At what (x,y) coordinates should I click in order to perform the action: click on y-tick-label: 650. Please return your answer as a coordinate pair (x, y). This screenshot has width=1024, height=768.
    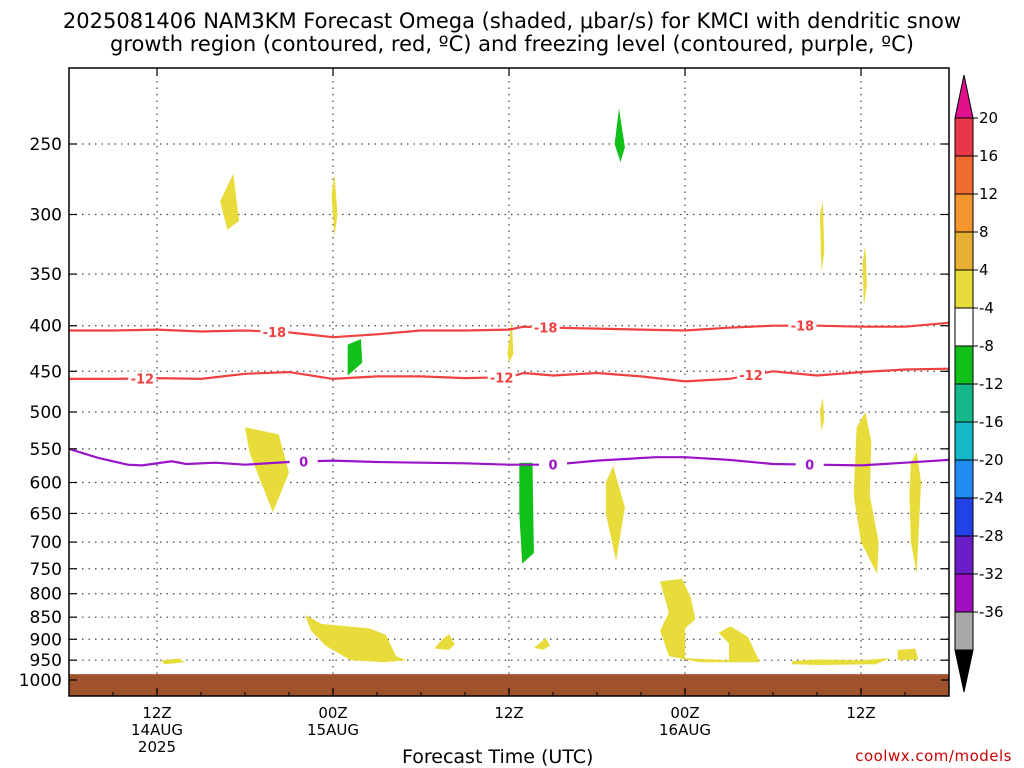
    Looking at the image, I should click on (46, 514).